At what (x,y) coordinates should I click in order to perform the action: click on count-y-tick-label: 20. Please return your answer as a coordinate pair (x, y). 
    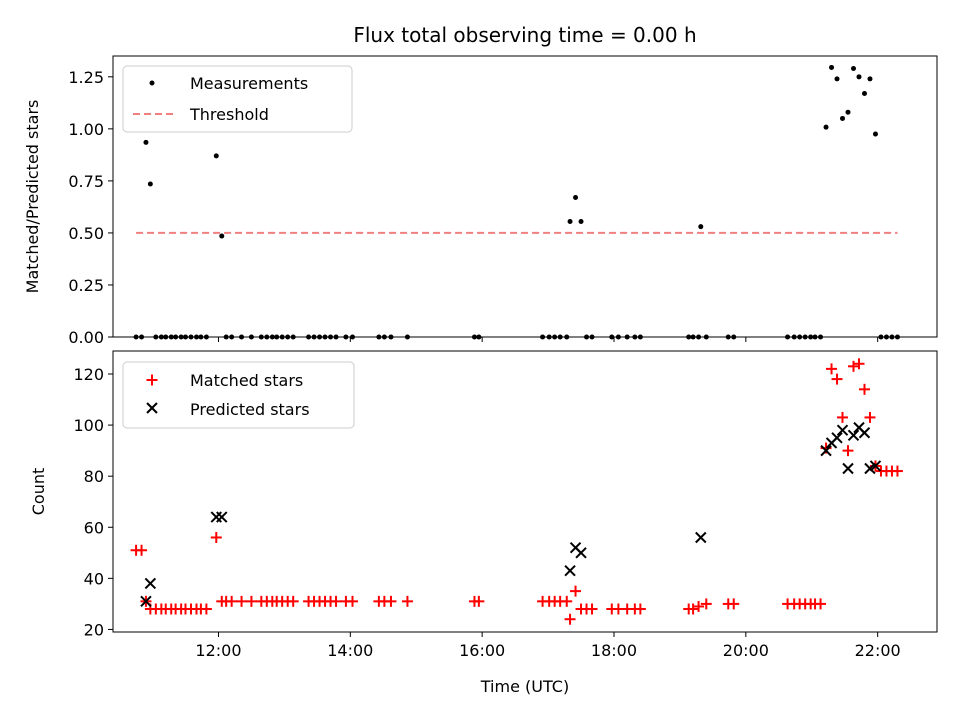
    Looking at the image, I should click on (94, 629).